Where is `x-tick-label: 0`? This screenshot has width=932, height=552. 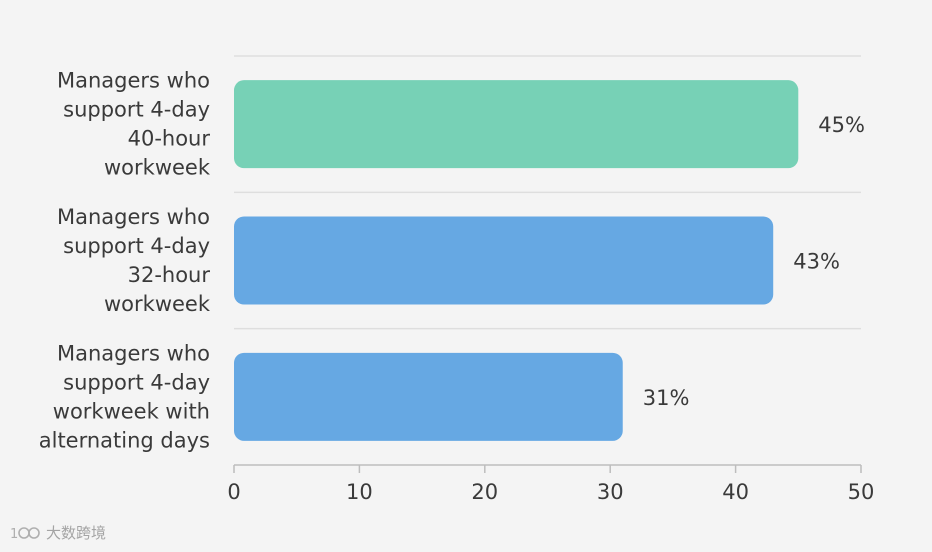 x-tick-label: 0 is located at coordinates (233, 492).